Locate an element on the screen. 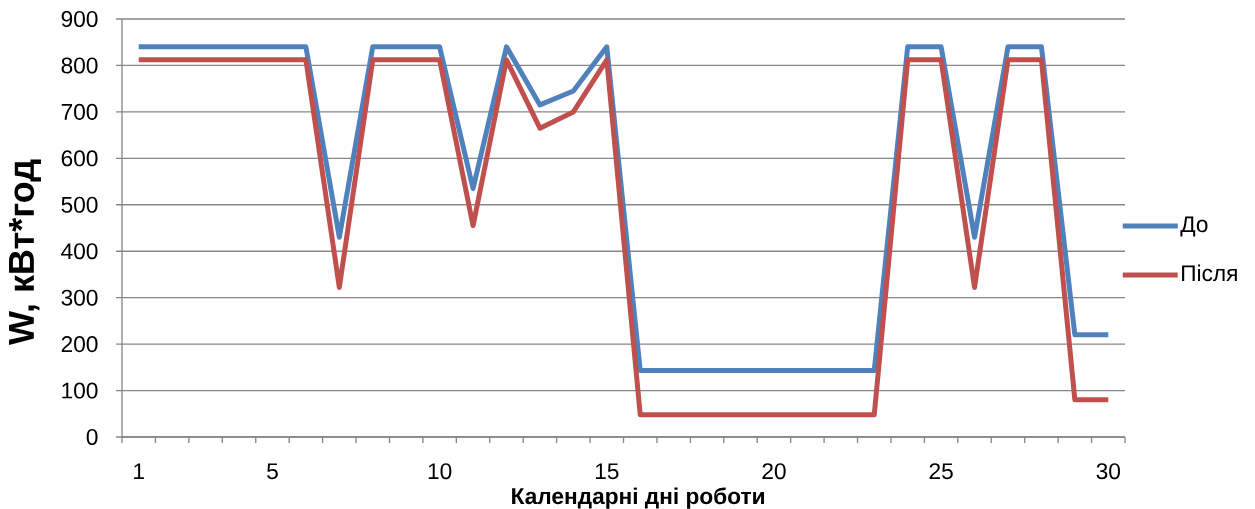 The width and height of the screenshot is (1255, 509). y-axis-title: W, кВт*год is located at coordinates (25, 252).